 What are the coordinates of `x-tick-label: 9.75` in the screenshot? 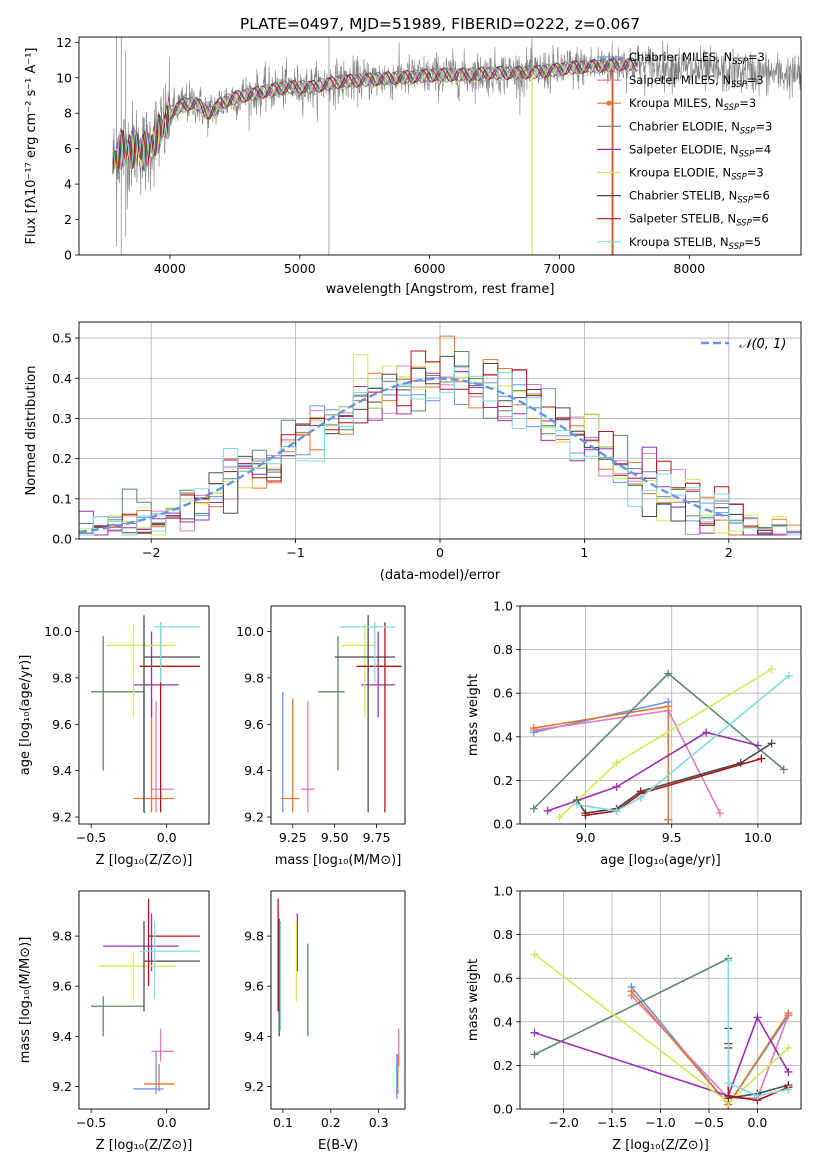 It's located at (377, 837).